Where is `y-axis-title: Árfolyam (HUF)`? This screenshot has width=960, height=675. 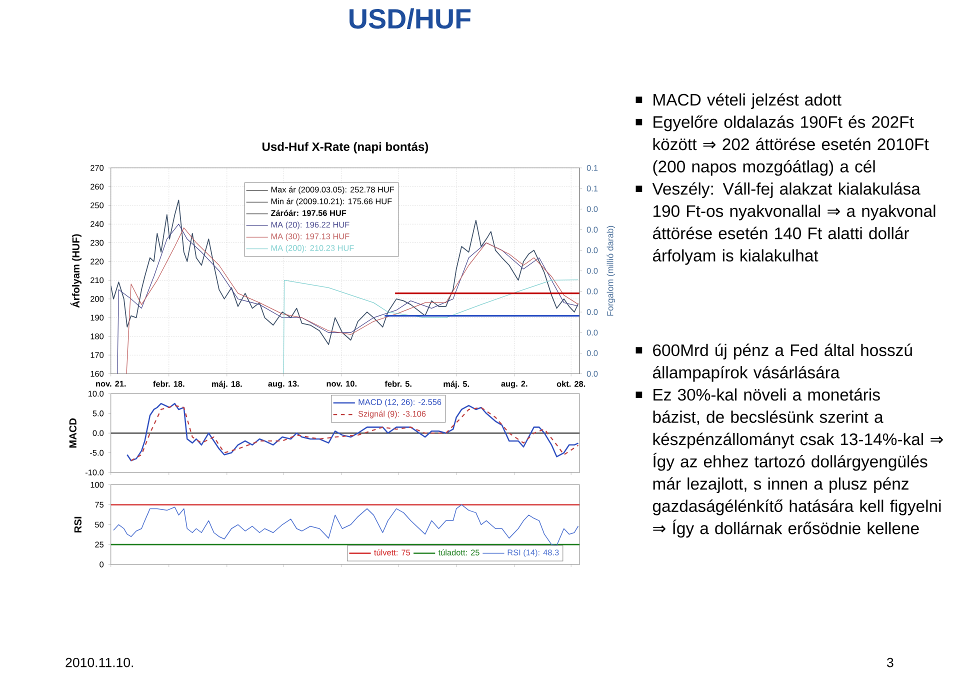 y-axis-title: Árfolyam (HUF) is located at coordinates (76, 271).